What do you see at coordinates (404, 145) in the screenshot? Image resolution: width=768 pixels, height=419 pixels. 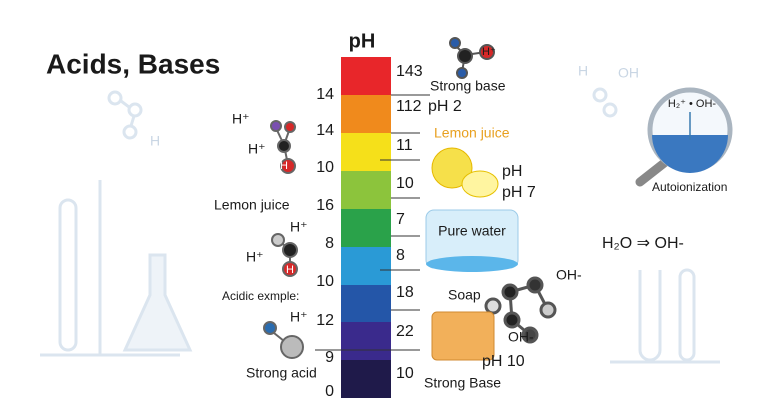 I see `right-number: 11` at bounding box center [404, 145].